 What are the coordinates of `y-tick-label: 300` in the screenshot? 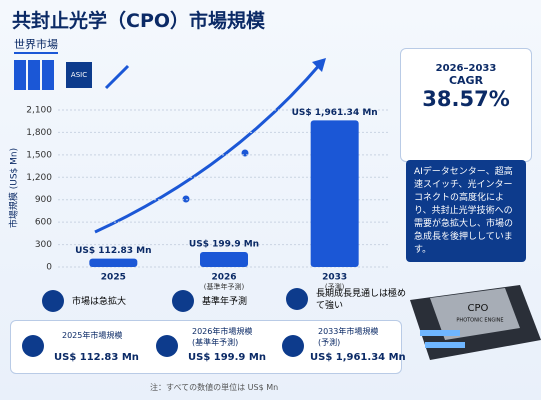 It's located at (43, 245).